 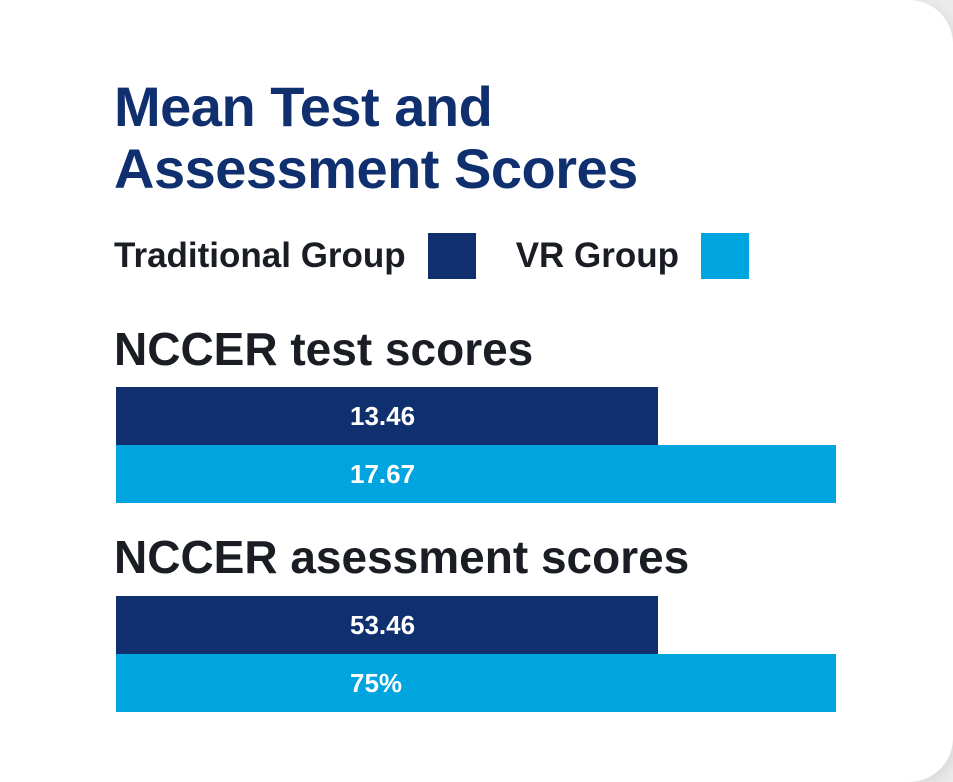 I want to click on legend-item-vr: VR Group, so click(x=632, y=256).